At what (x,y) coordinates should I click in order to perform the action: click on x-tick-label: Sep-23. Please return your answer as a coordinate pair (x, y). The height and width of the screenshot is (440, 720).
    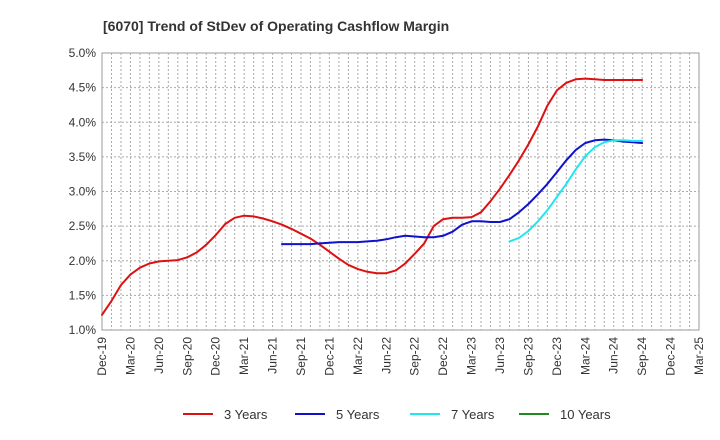
    Looking at the image, I should click on (528, 356).